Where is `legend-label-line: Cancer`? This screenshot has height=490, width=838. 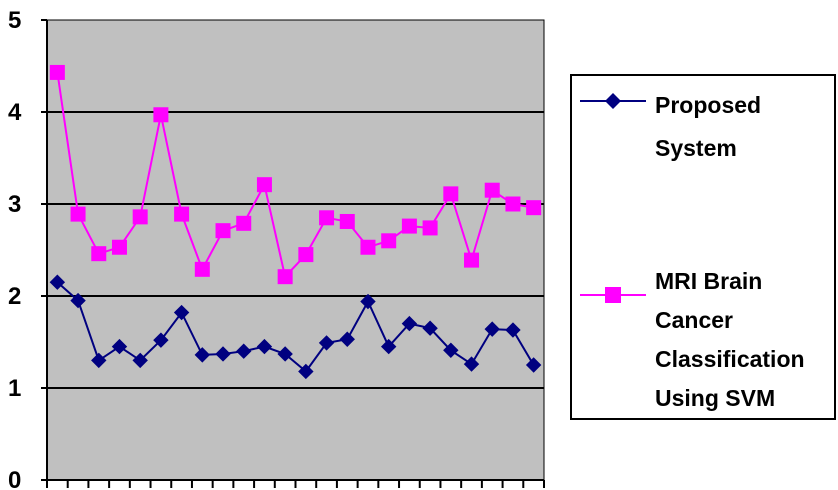 legend-label-line: Cancer is located at coordinates (694, 320).